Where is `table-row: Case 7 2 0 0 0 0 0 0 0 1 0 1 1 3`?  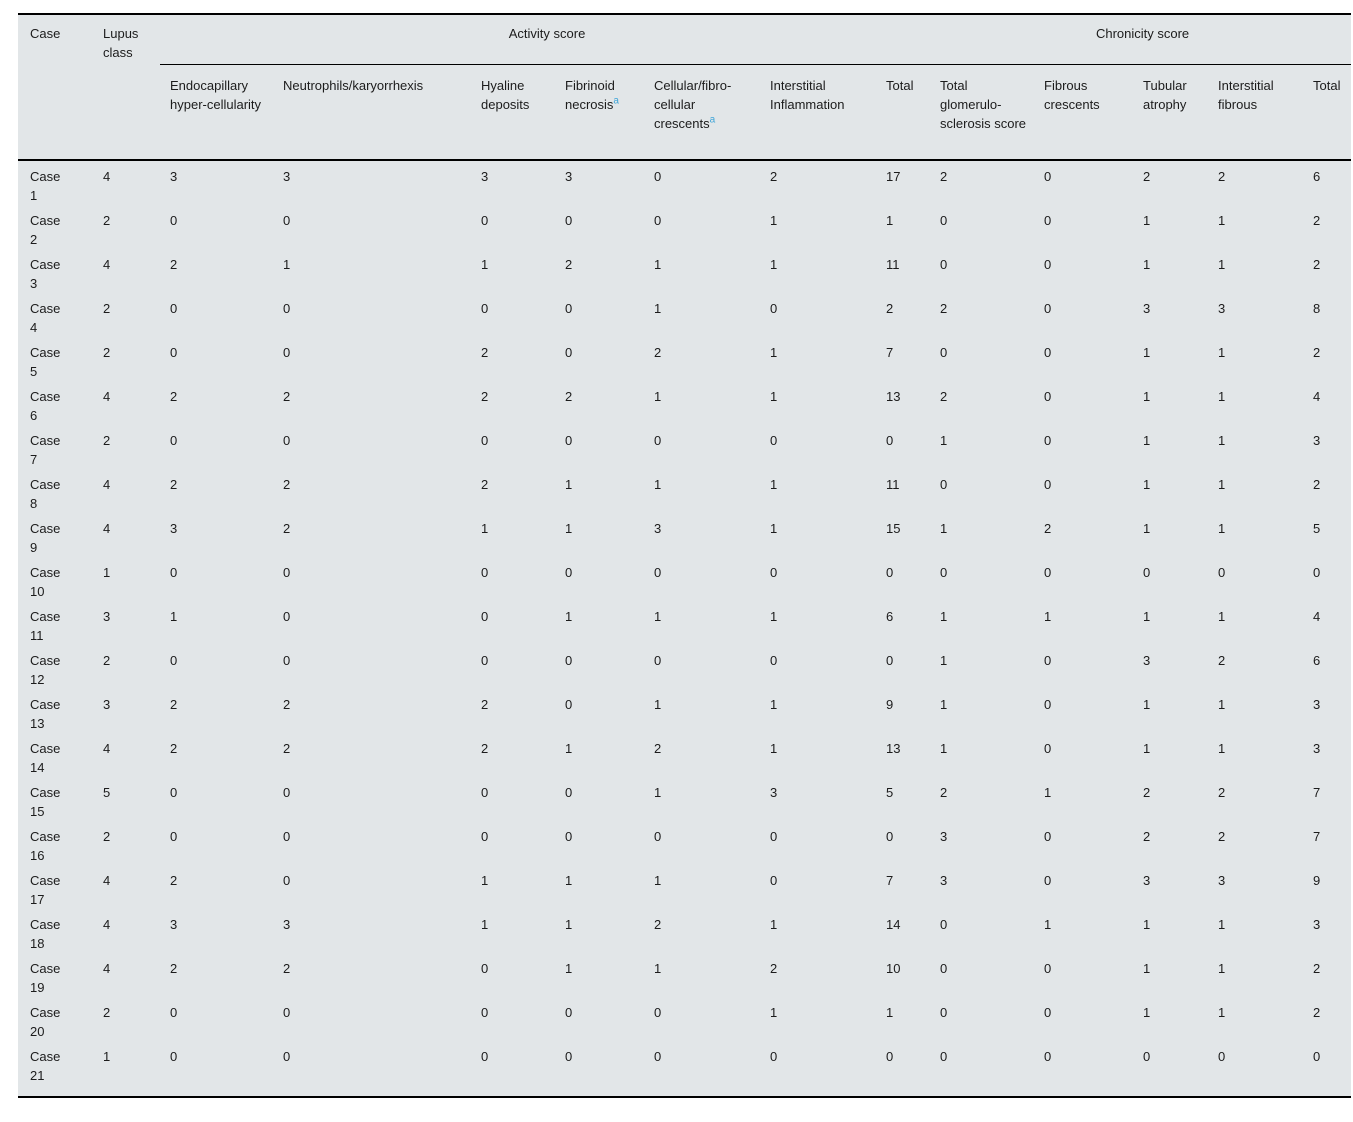
table-row: Case 7 2 0 0 0 0 0 0 0 1 0 1 1 3 is located at coordinates (684, 447).